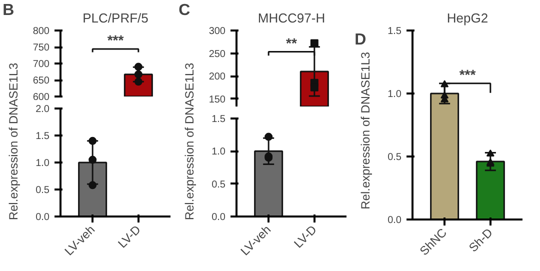  Describe the element at coordinates (41, 81) in the screenshot. I see `y-tick-label: 650` at that location.